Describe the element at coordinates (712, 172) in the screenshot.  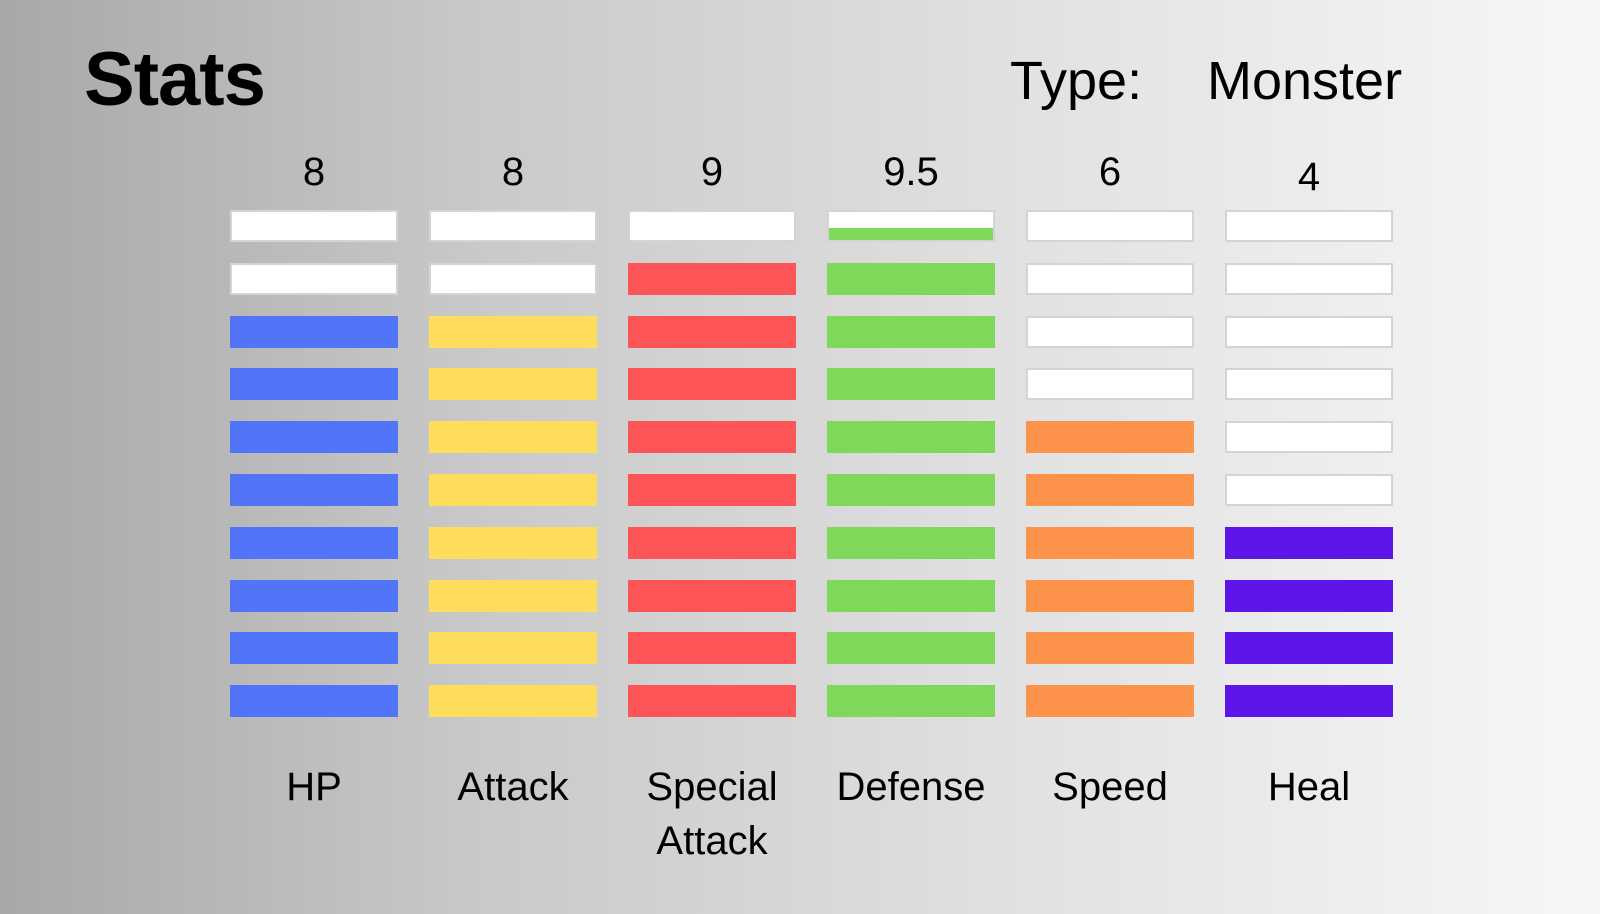
I see `value-label: 9` at that location.